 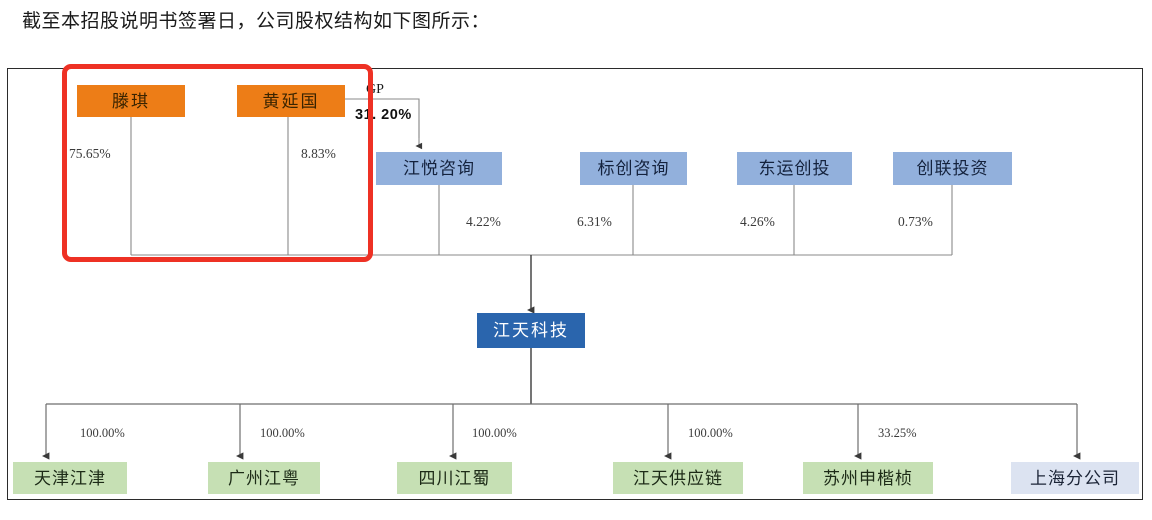 I want to click on gp-label: GP, so click(x=375, y=89).